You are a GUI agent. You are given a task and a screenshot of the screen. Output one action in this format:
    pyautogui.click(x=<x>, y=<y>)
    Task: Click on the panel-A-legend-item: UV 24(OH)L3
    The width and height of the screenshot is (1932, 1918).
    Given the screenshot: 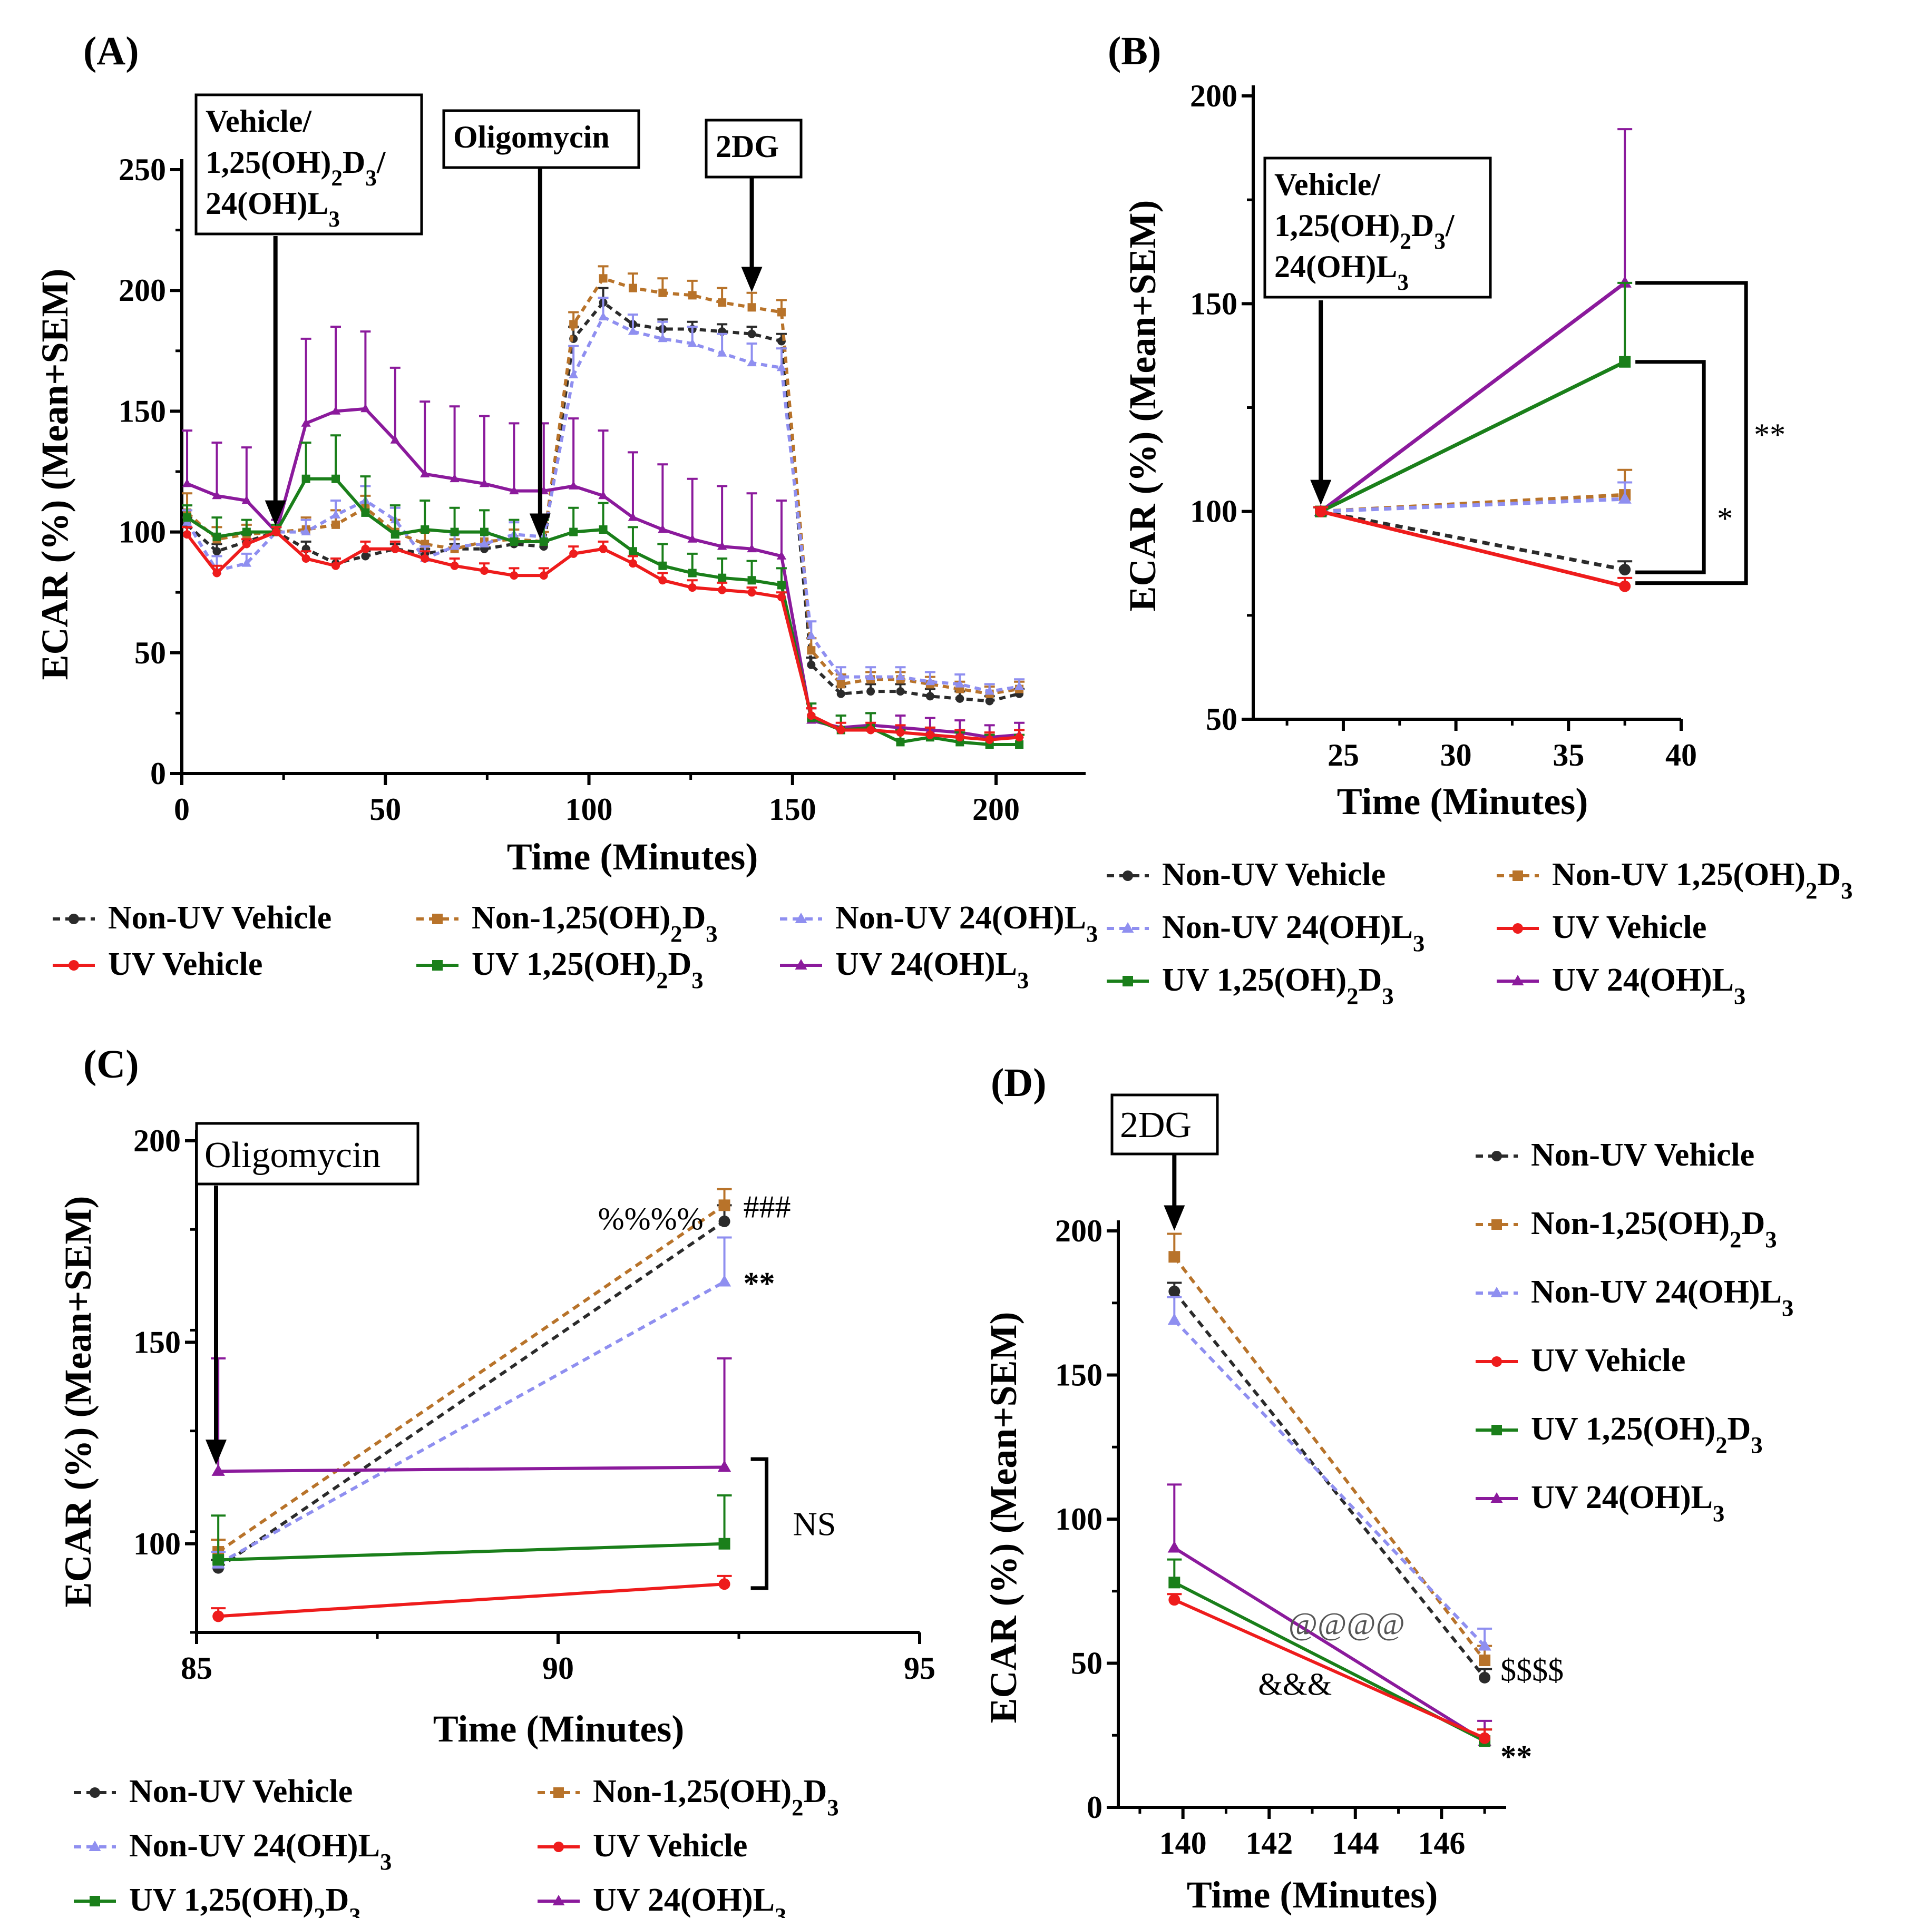 What is the action you would take?
    pyautogui.click(x=904, y=969)
    